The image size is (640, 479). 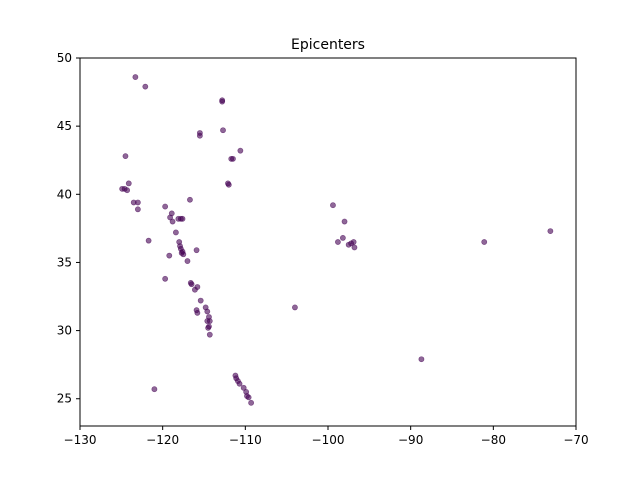 I want to click on x-axis: −130 −120 −110 −100 −90 −80 −70, so click(x=326, y=436).